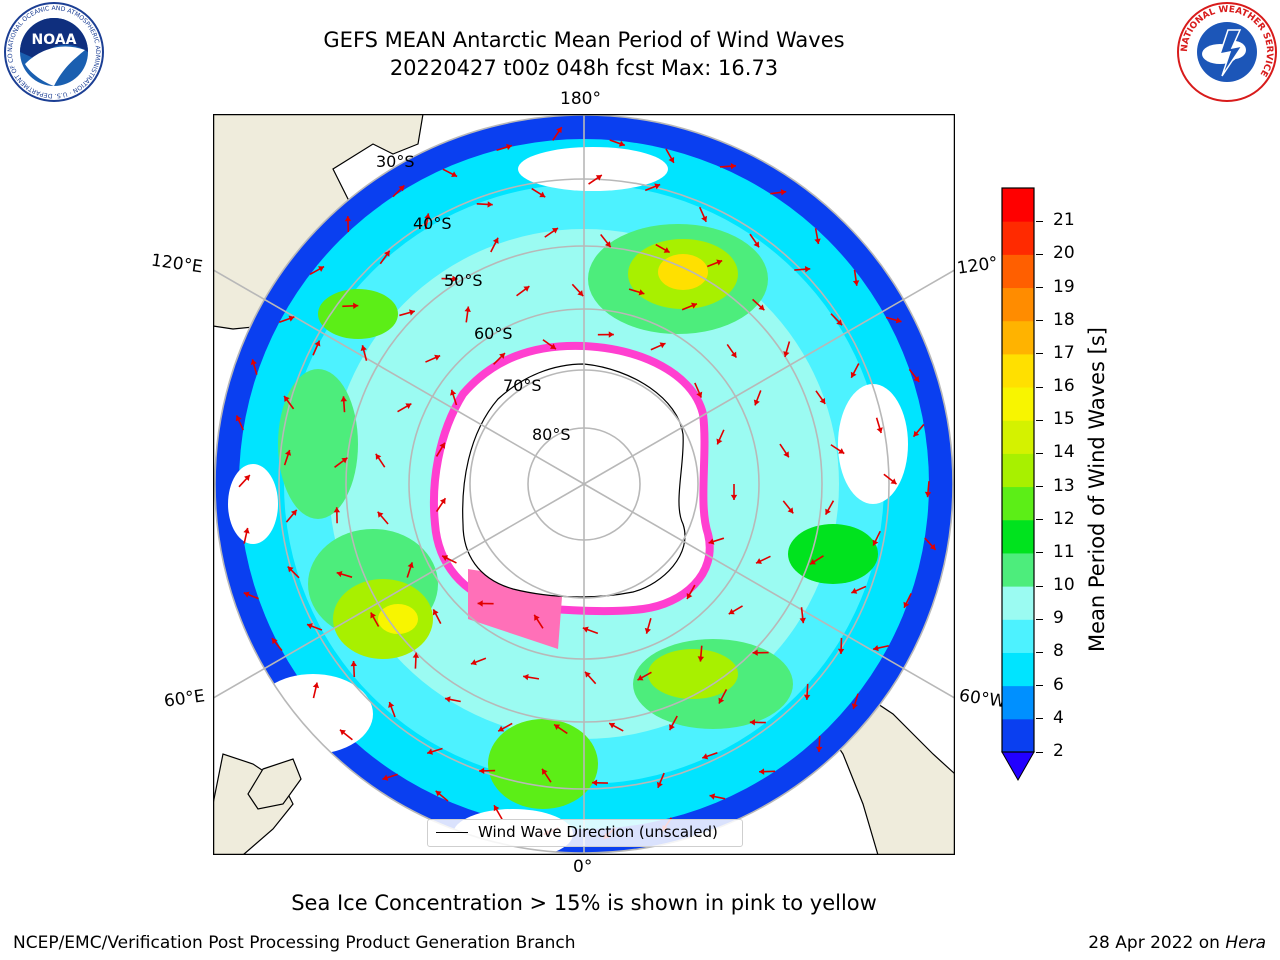 The width and height of the screenshot is (1280, 960). What do you see at coordinates (1064, 286) in the screenshot?
I see `colorbar-tick-label: 19` at bounding box center [1064, 286].